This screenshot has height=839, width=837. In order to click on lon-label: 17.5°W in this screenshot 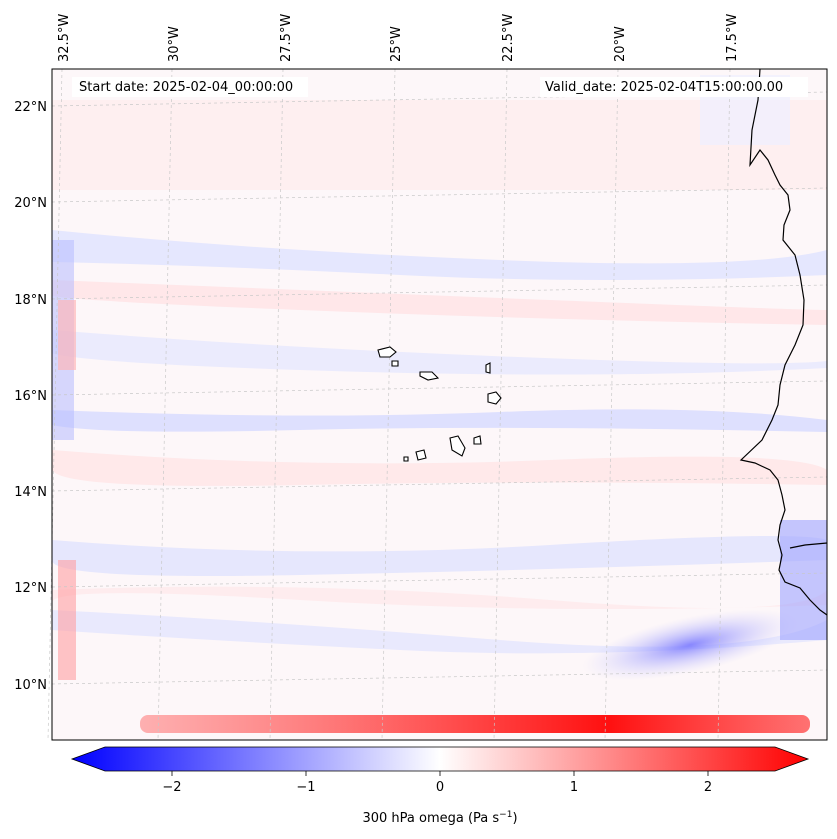, I will do `click(732, 38)`.